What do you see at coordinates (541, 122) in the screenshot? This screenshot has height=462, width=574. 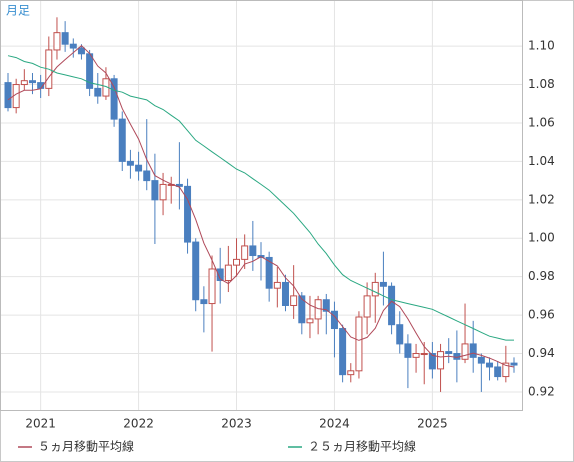 I see `y-tick-label: 1.06` at bounding box center [541, 122].